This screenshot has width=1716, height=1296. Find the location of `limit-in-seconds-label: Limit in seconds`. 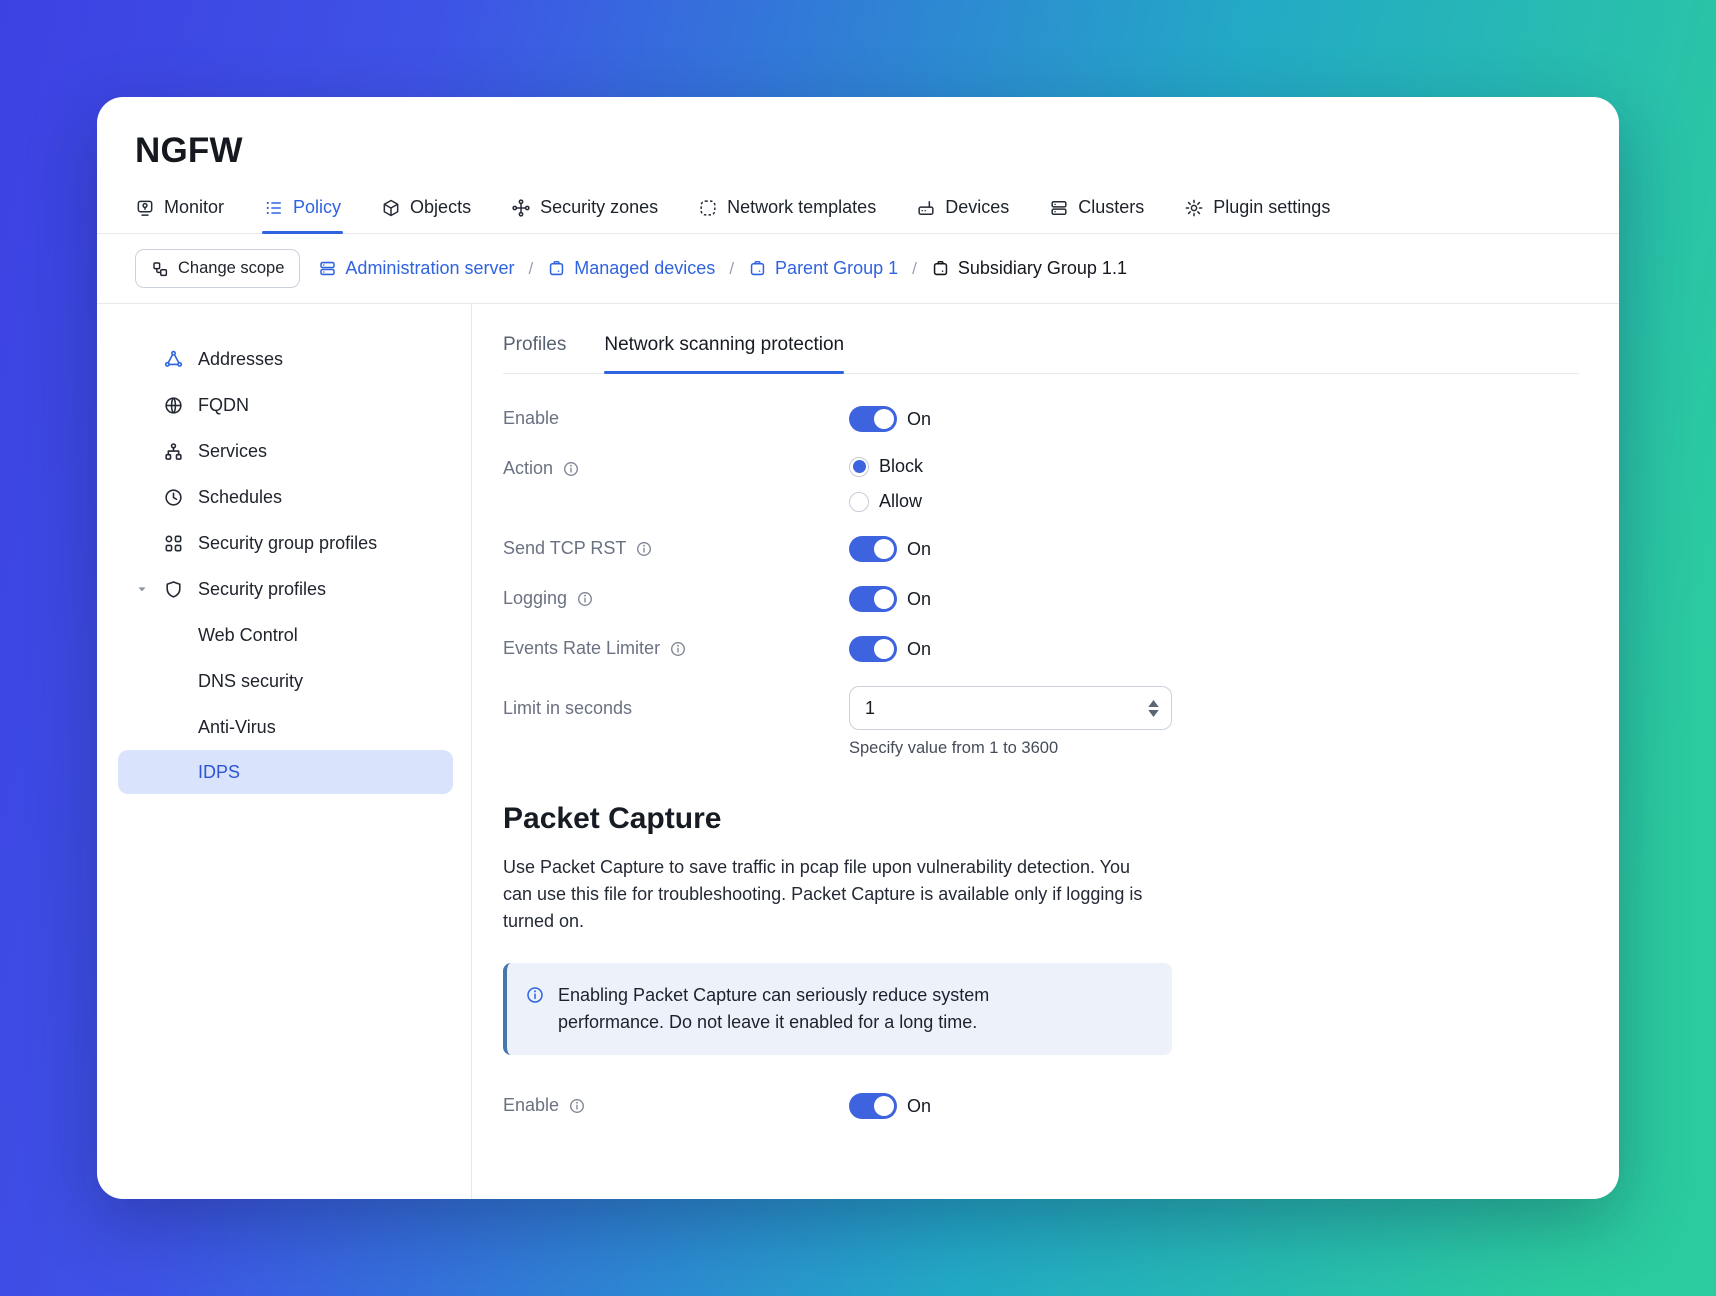

limit-in-seconds-label: Limit in seconds is located at coordinates (568, 708).